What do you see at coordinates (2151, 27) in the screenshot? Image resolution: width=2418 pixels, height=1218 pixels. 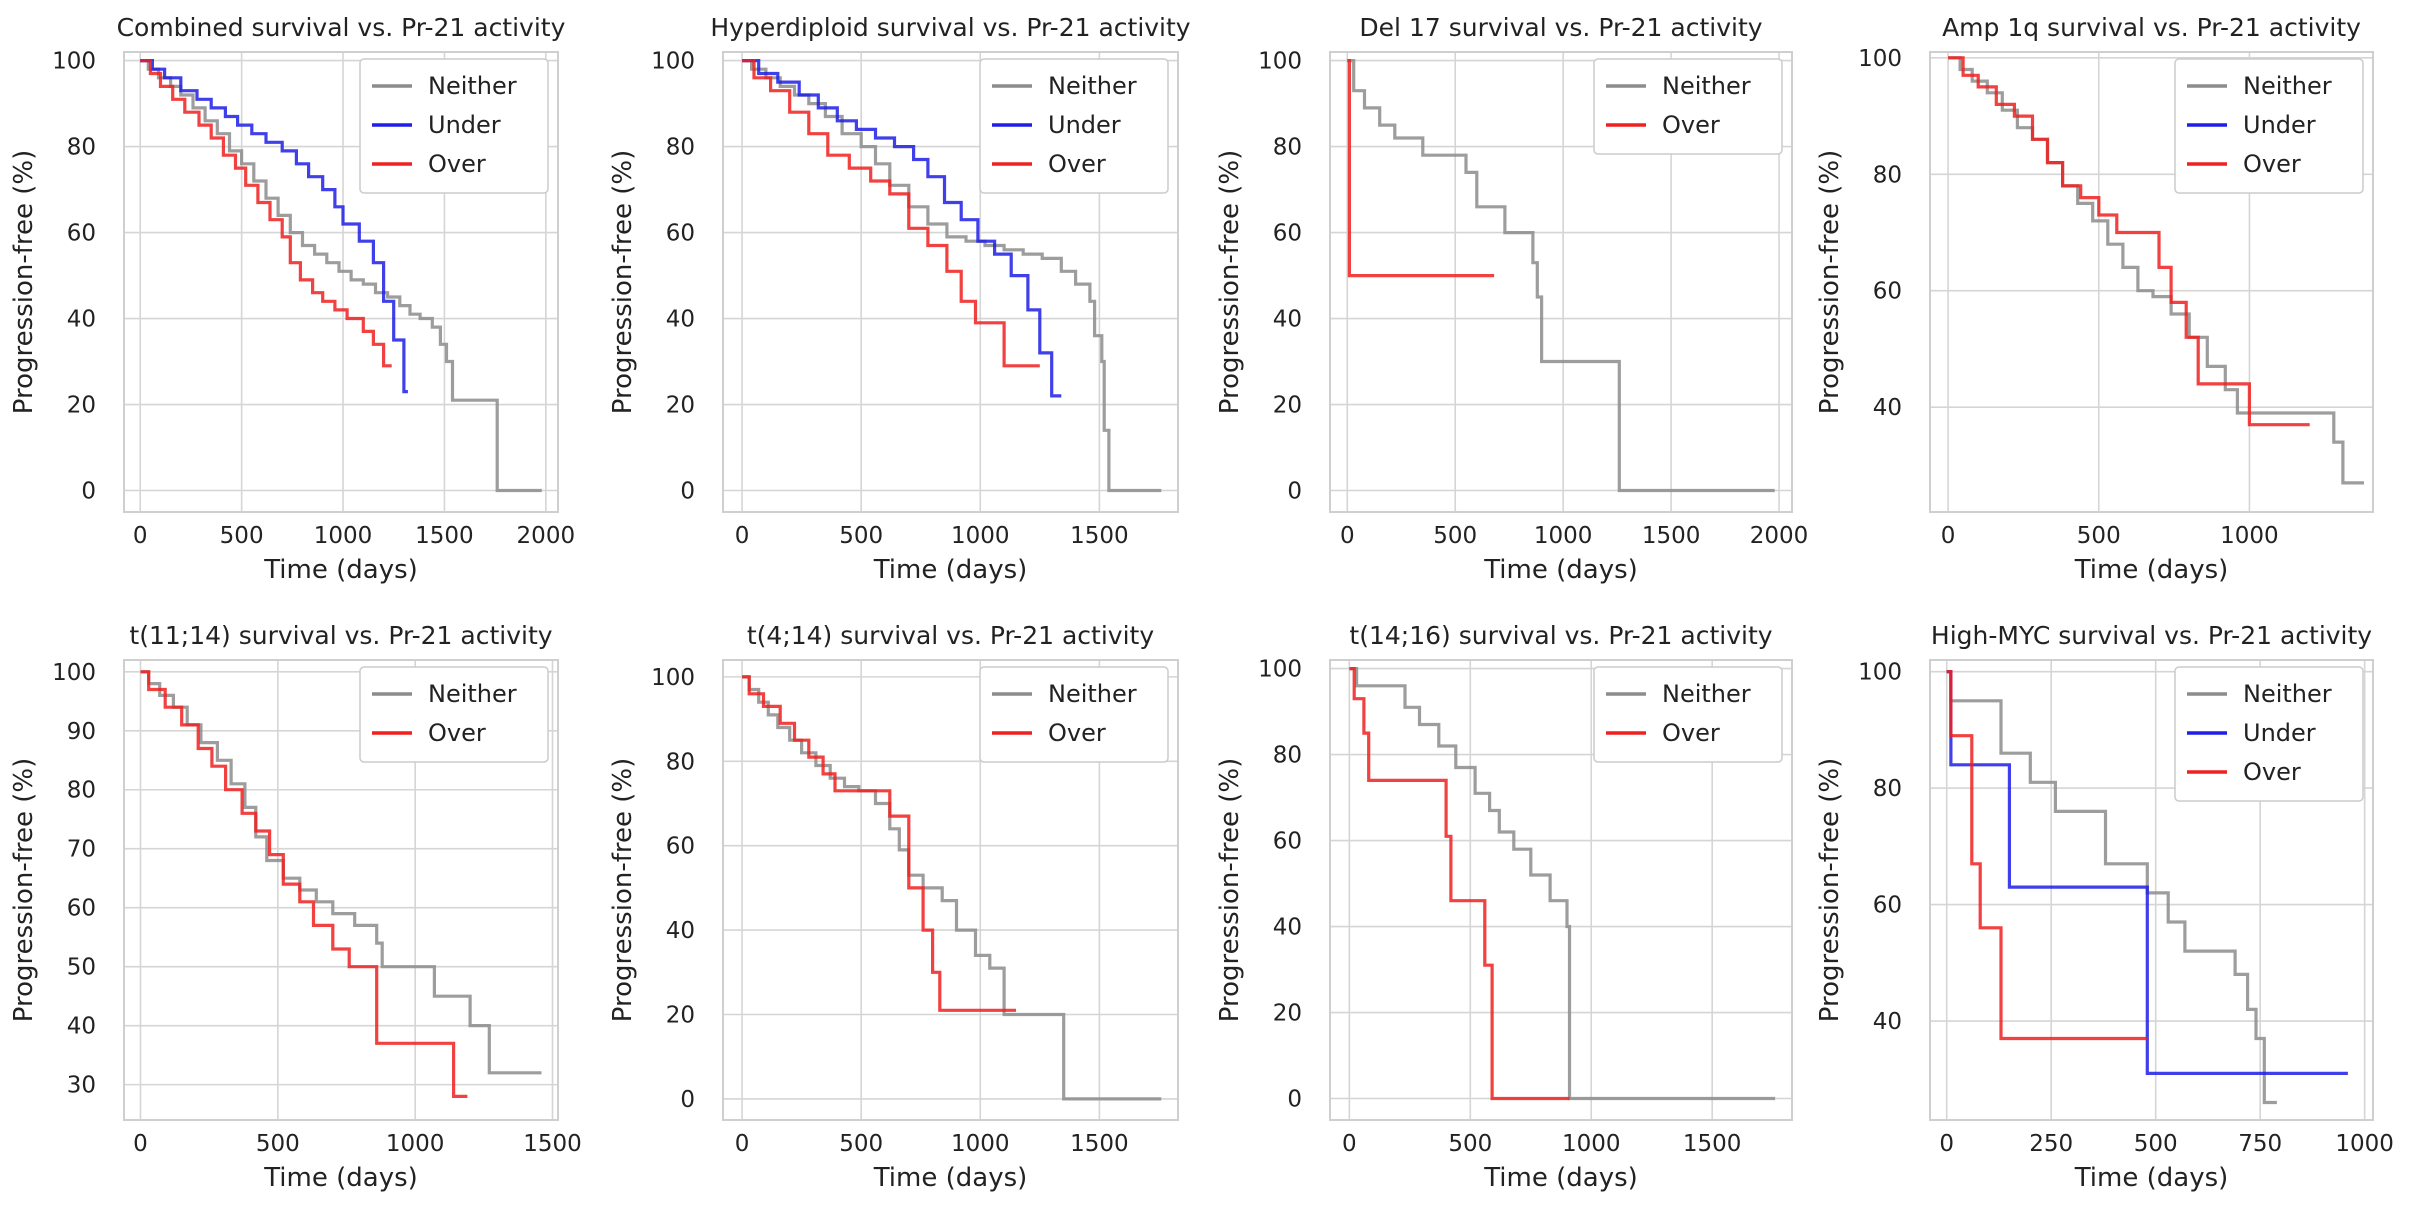 I see `chart-title: Amp 1q survival vs. Pr-21 activity` at bounding box center [2151, 27].